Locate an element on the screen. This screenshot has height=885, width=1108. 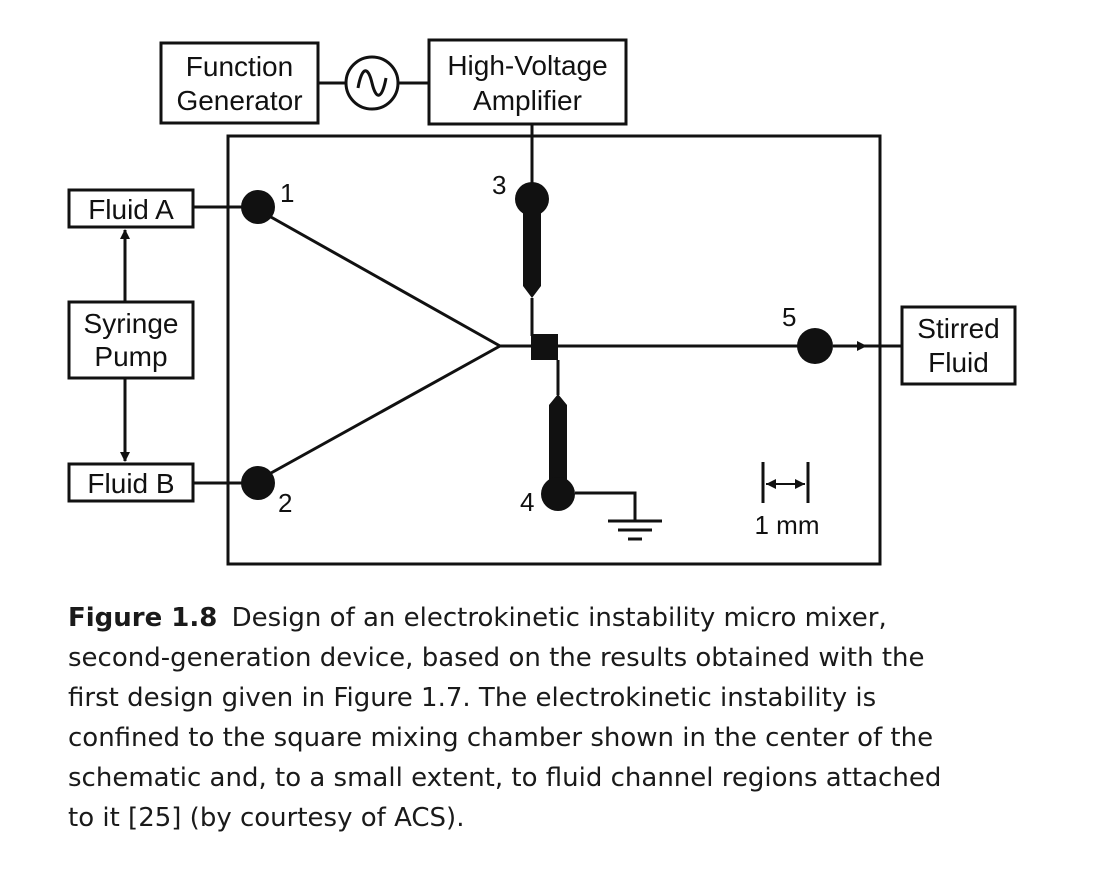
ground-wire is located at coordinates (606, 506).